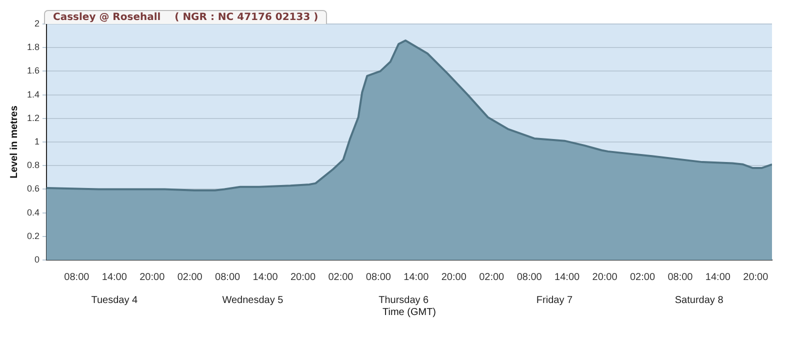  Describe the element at coordinates (37, 259) in the screenshot. I see `y-tick-label: 0` at that location.